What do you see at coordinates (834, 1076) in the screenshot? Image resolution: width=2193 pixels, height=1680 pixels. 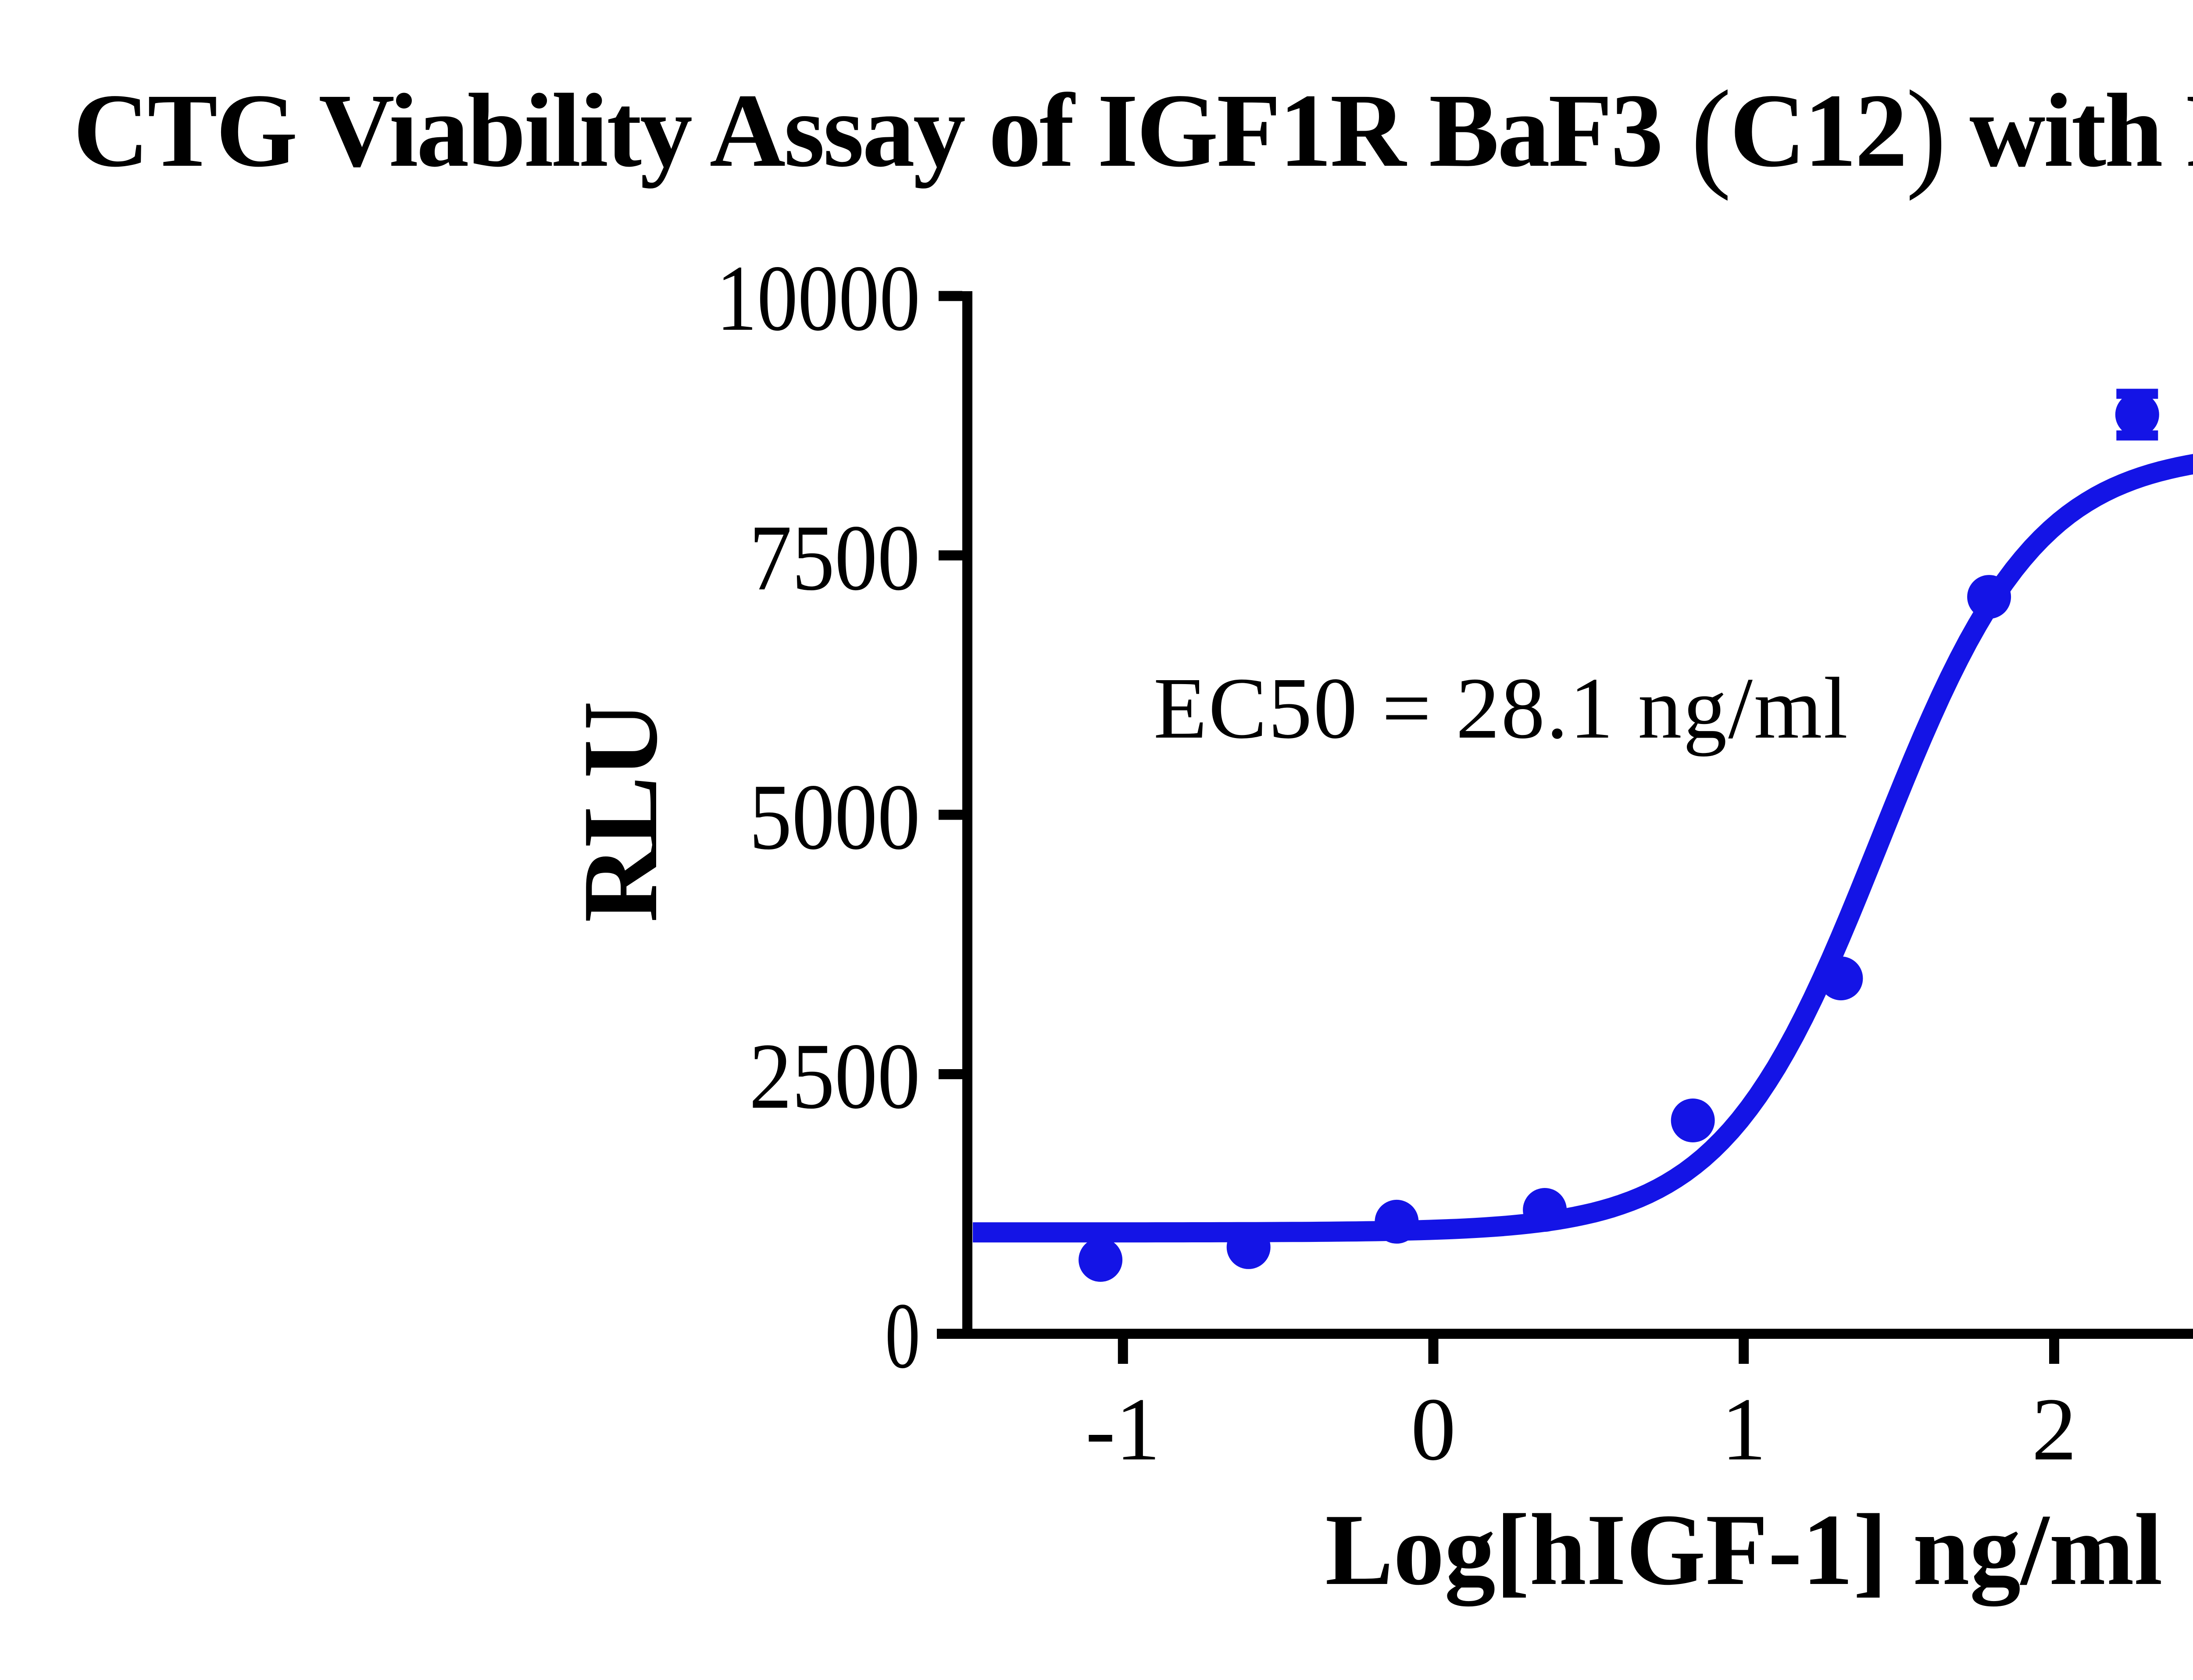 I see `svg-text: 2500` at bounding box center [834, 1076].